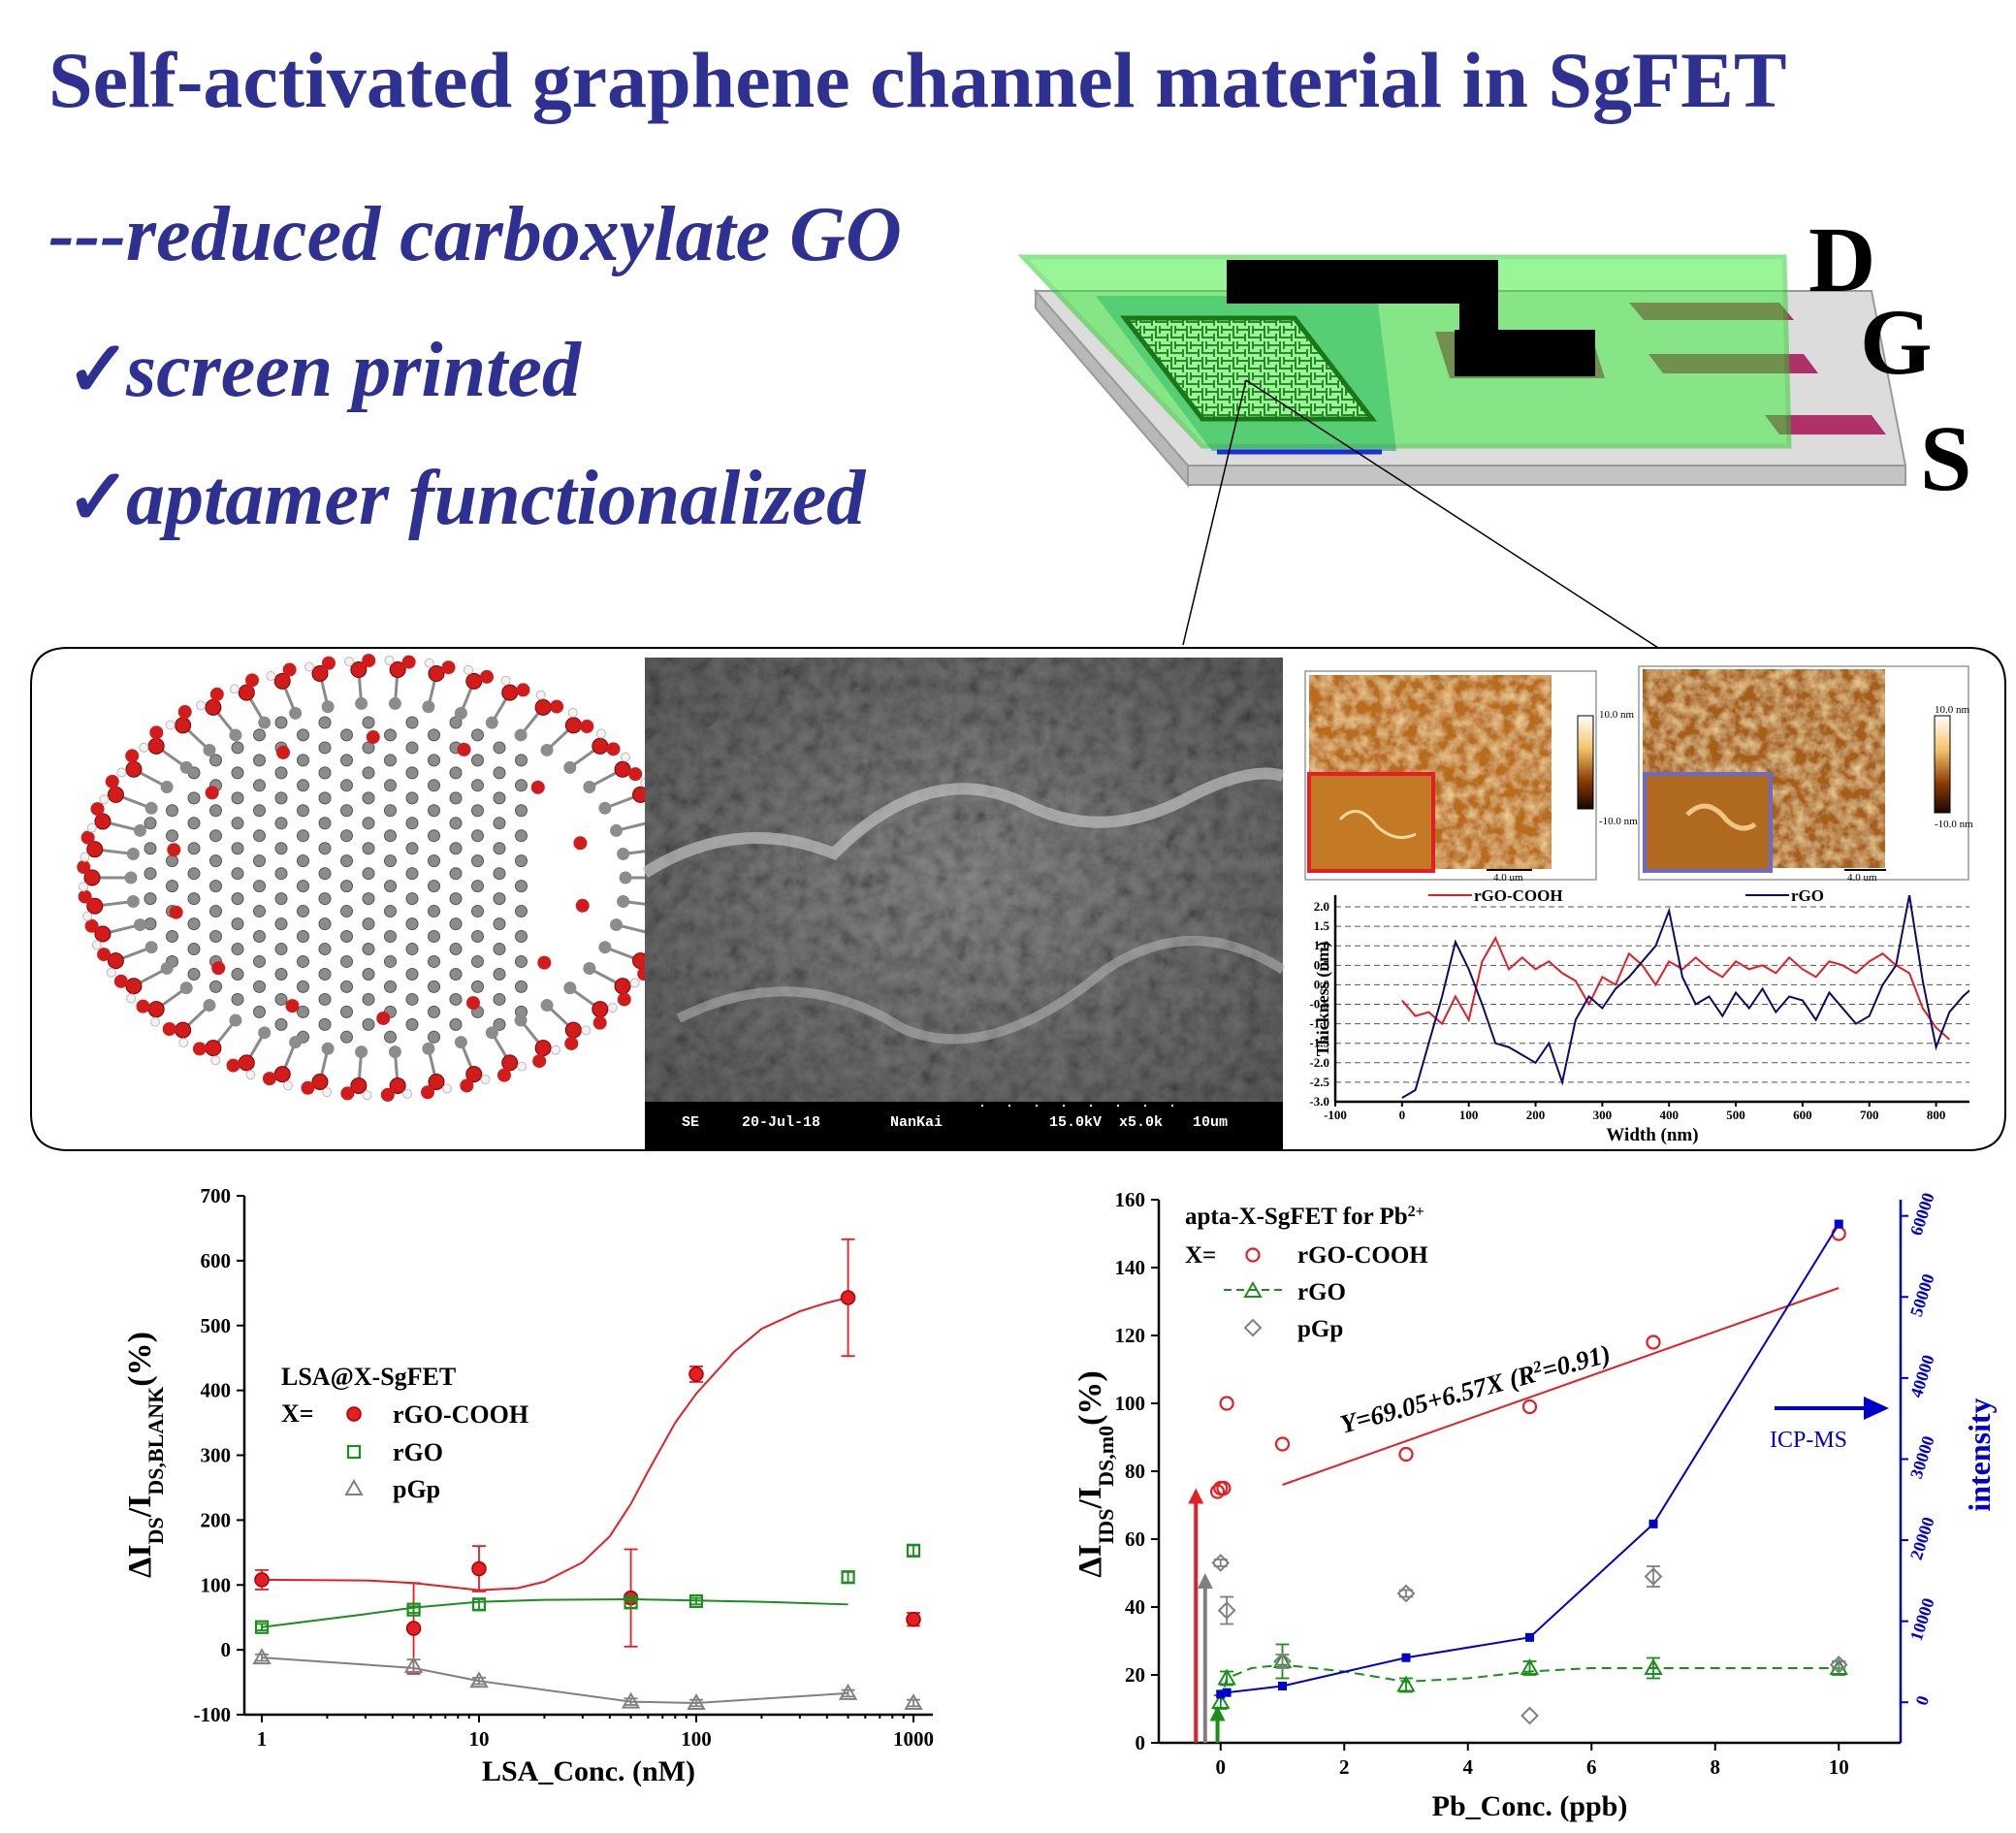  What do you see at coordinates (1805, 774) in the screenshot?
I see `afm-image-rgo: 10.0 nm -10.0 nm 4.0 um` at bounding box center [1805, 774].